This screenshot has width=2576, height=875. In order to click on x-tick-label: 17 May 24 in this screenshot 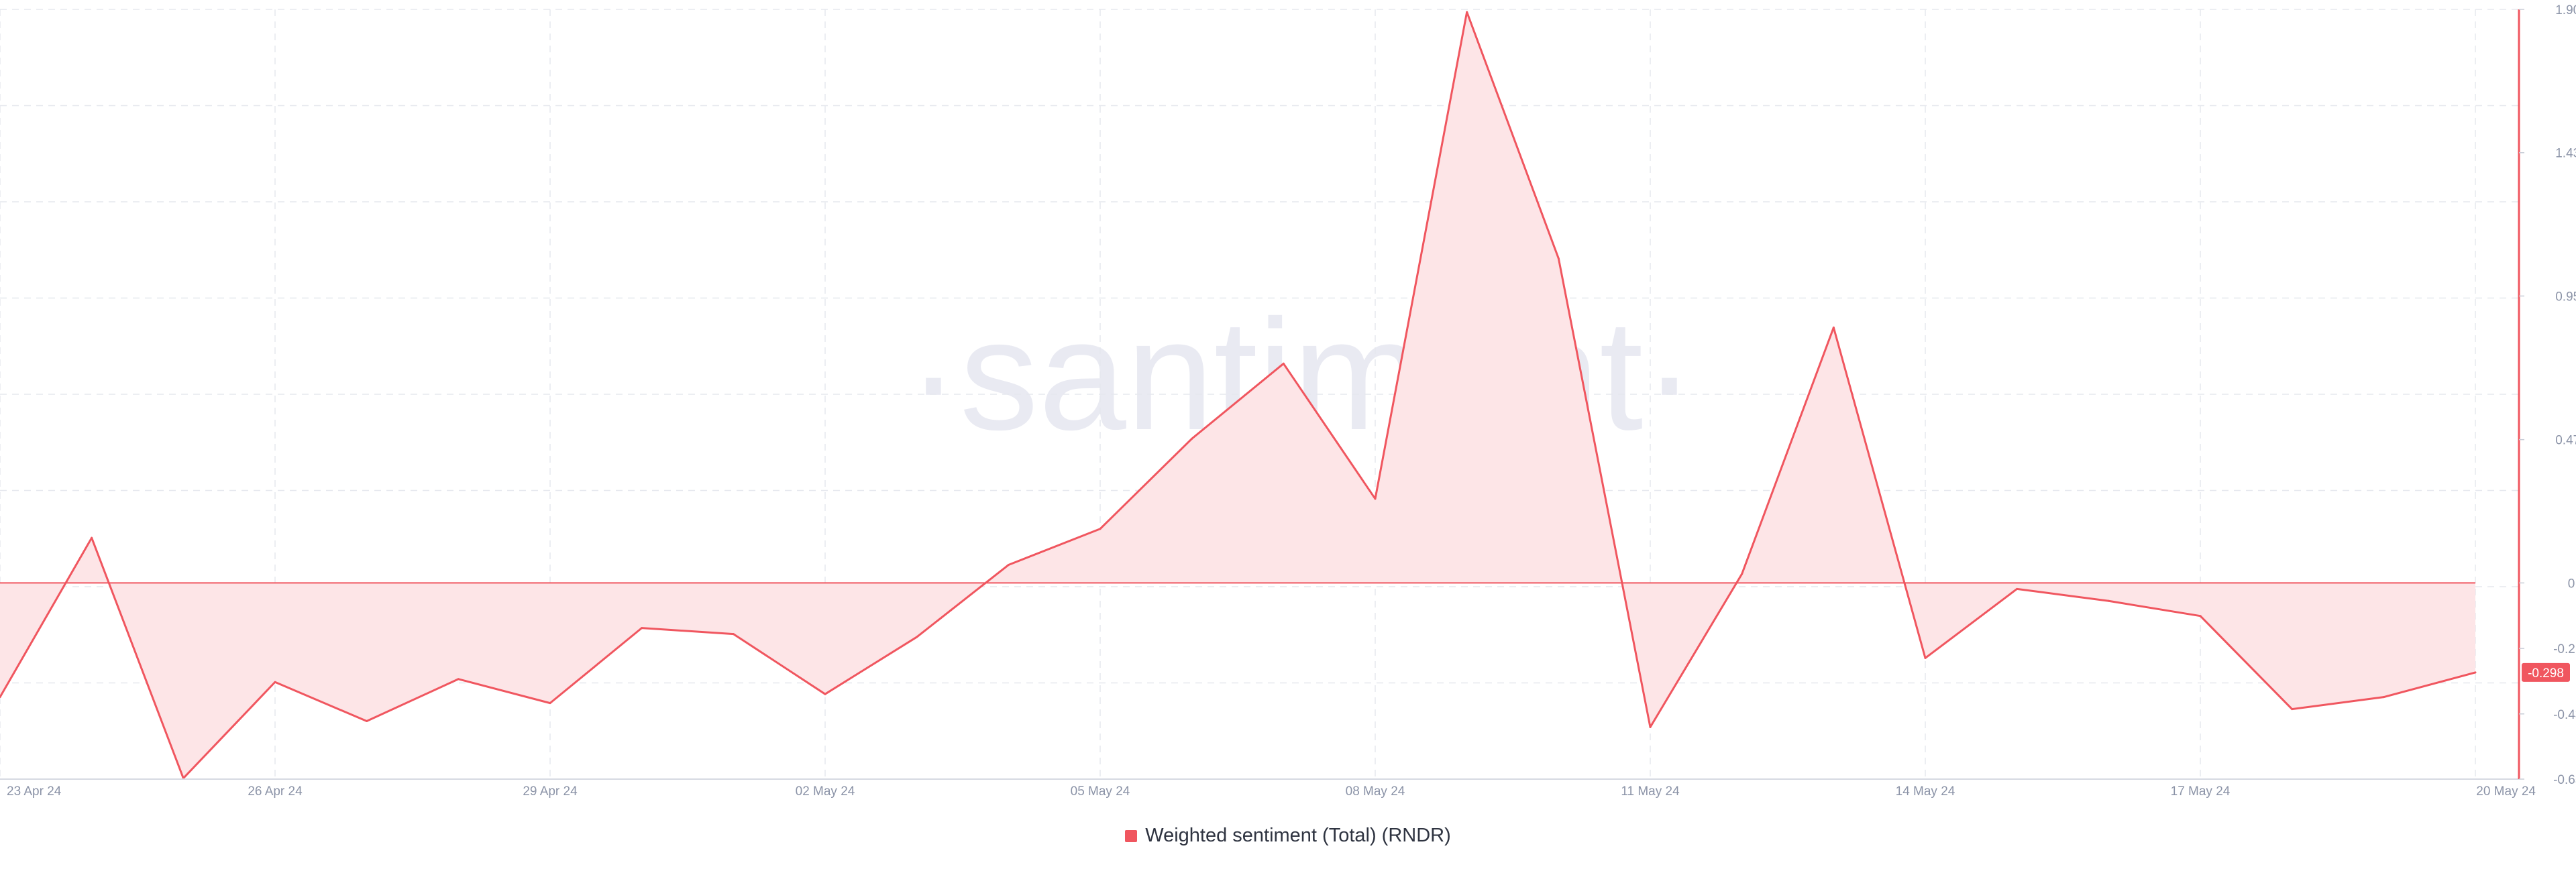, I will do `click(2201, 791)`.